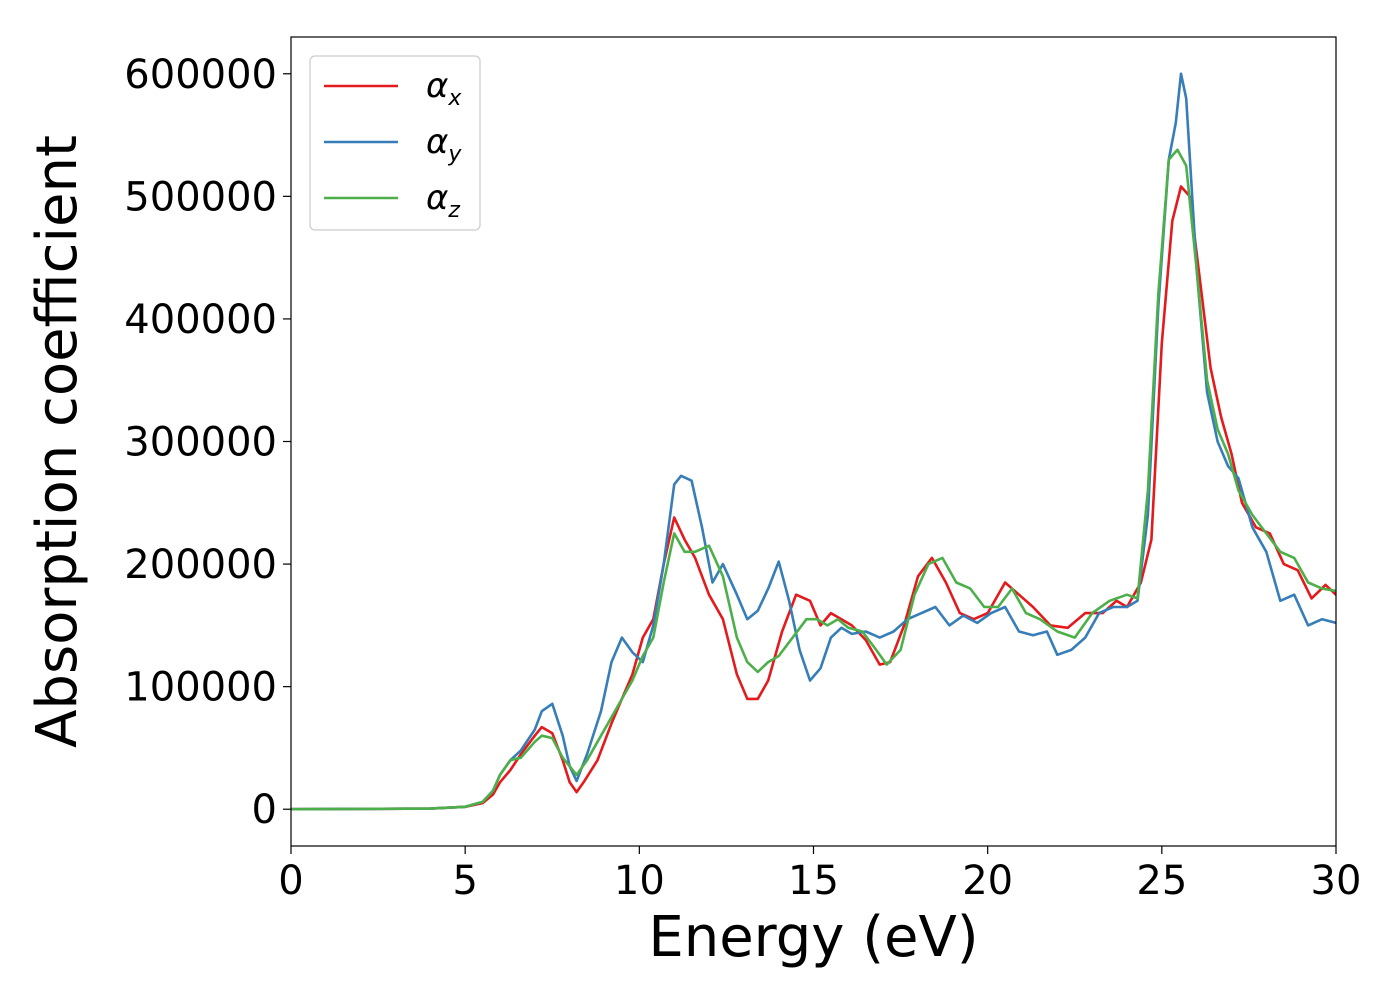  Describe the element at coordinates (639, 881) in the screenshot. I see `x-tick-label: 10` at that location.